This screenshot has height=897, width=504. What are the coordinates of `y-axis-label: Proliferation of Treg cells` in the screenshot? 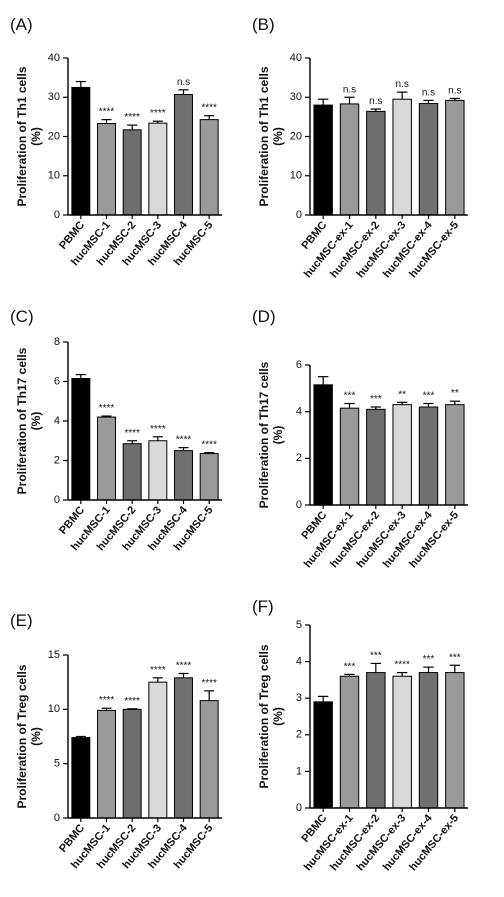 It's located at (264, 716).